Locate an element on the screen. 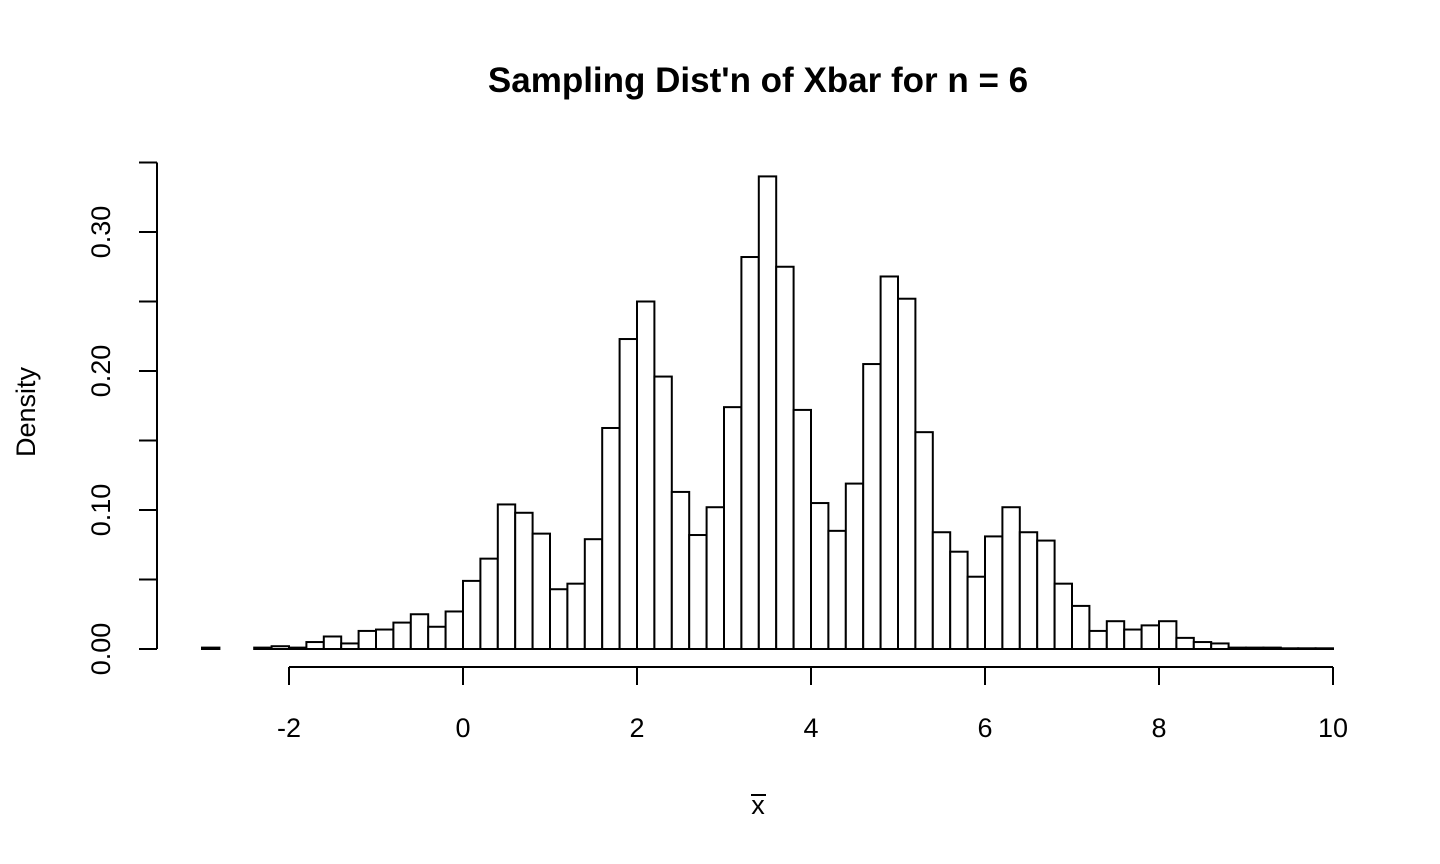  y-tick-label: 0.30 is located at coordinates (101, 232).